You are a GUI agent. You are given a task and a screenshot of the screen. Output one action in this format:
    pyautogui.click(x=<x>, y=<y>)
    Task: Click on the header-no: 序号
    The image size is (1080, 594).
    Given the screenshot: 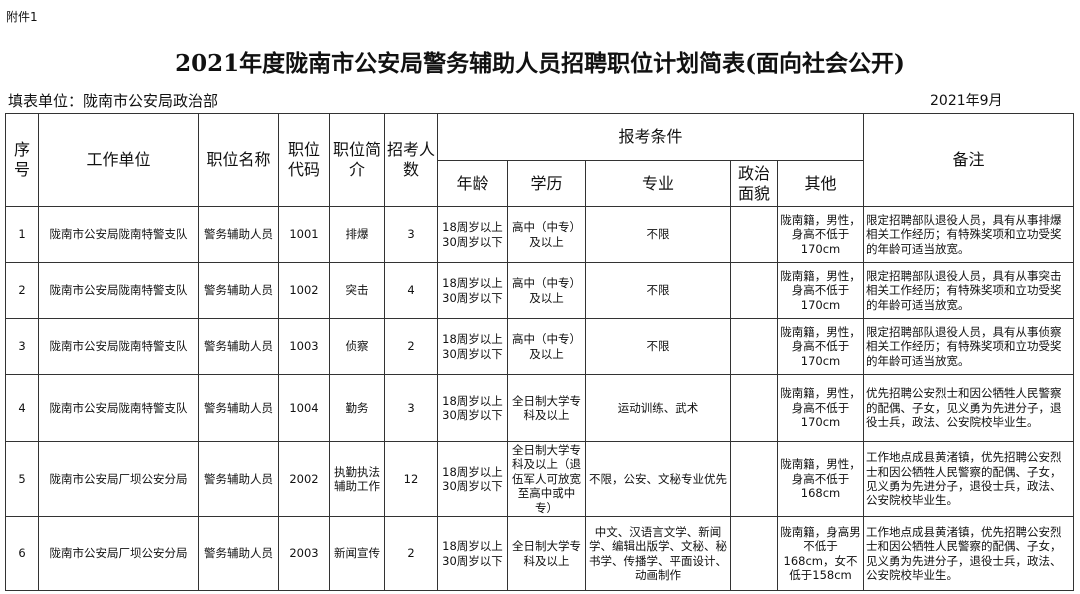 What is the action you would take?
    pyautogui.click(x=22, y=160)
    